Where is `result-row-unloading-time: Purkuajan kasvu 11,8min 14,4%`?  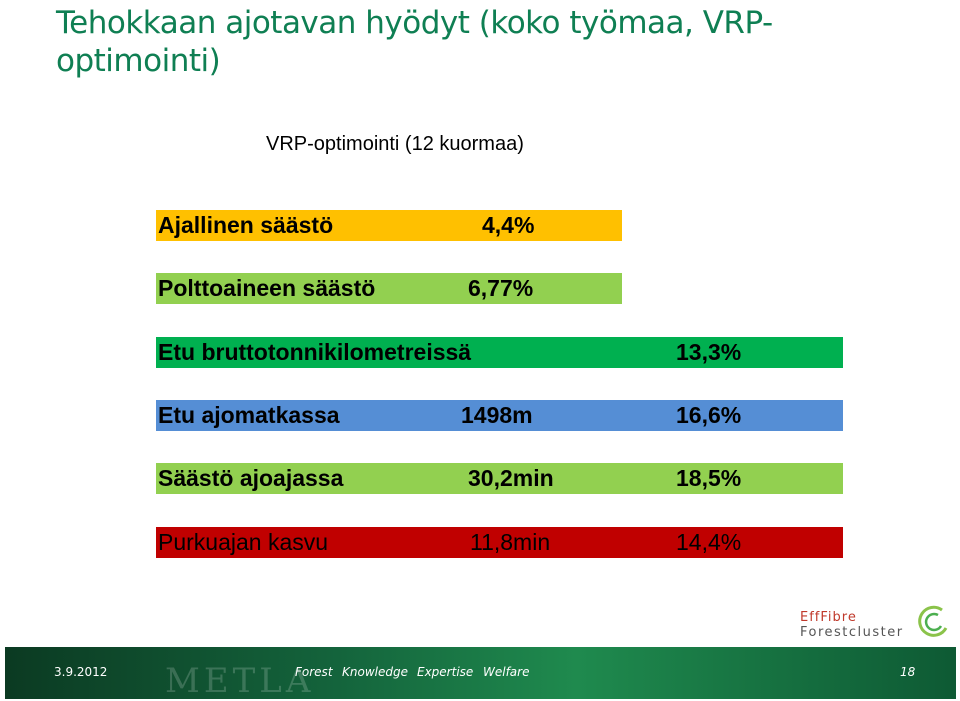
result-row-unloading-time: Purkuajan kasvu 11,8min 14,4% is located at coordinates (499, 542).